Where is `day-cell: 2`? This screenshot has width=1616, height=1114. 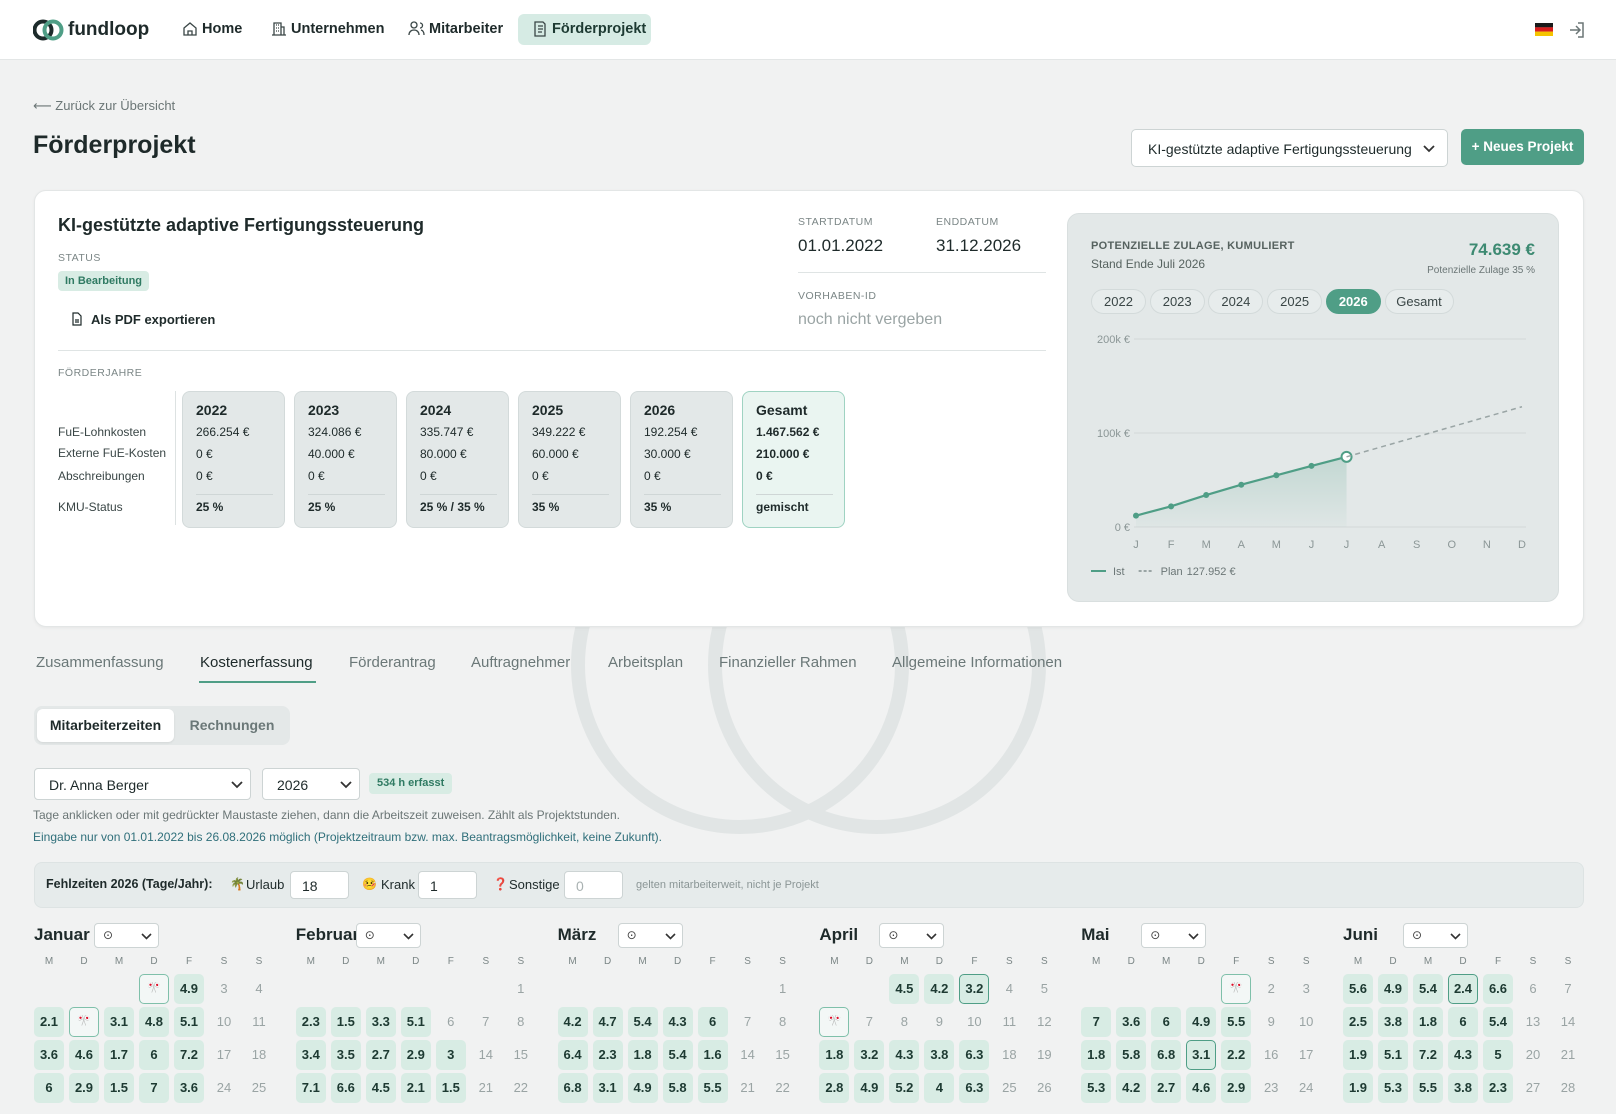 day-cell: 2 is located at coordinates (1271, 988).